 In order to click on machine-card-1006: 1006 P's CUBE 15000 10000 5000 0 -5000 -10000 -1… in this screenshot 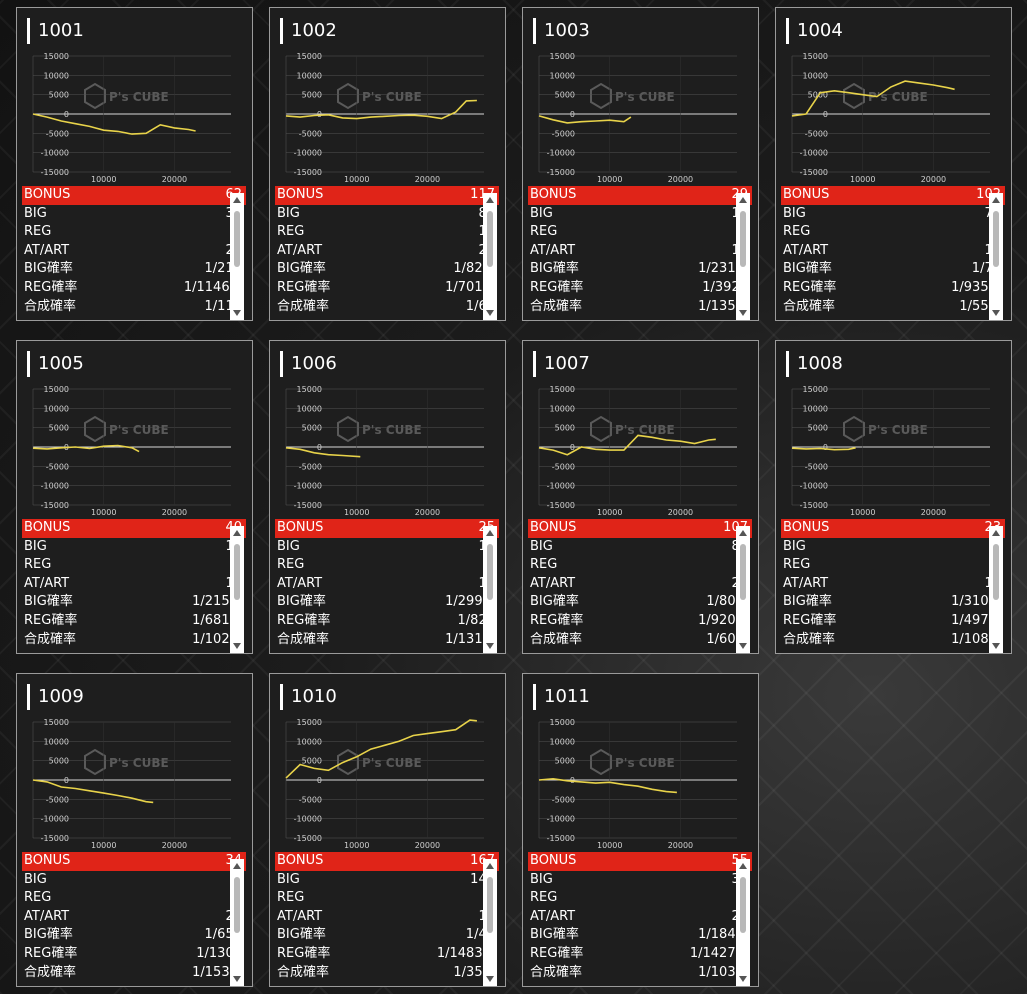, I will do `click(387, 497)`.